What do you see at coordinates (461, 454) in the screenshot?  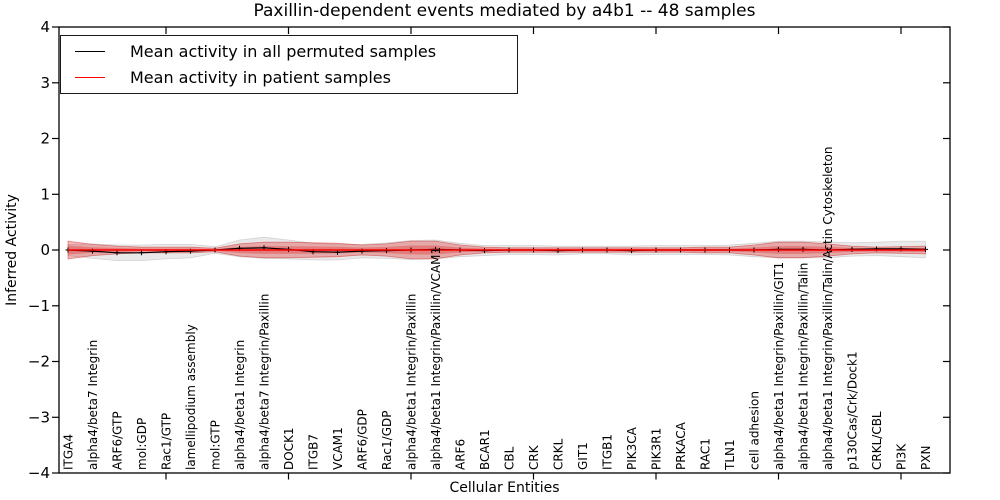 I see `x-category-label: ARF6` at bounding box center [461, 454].